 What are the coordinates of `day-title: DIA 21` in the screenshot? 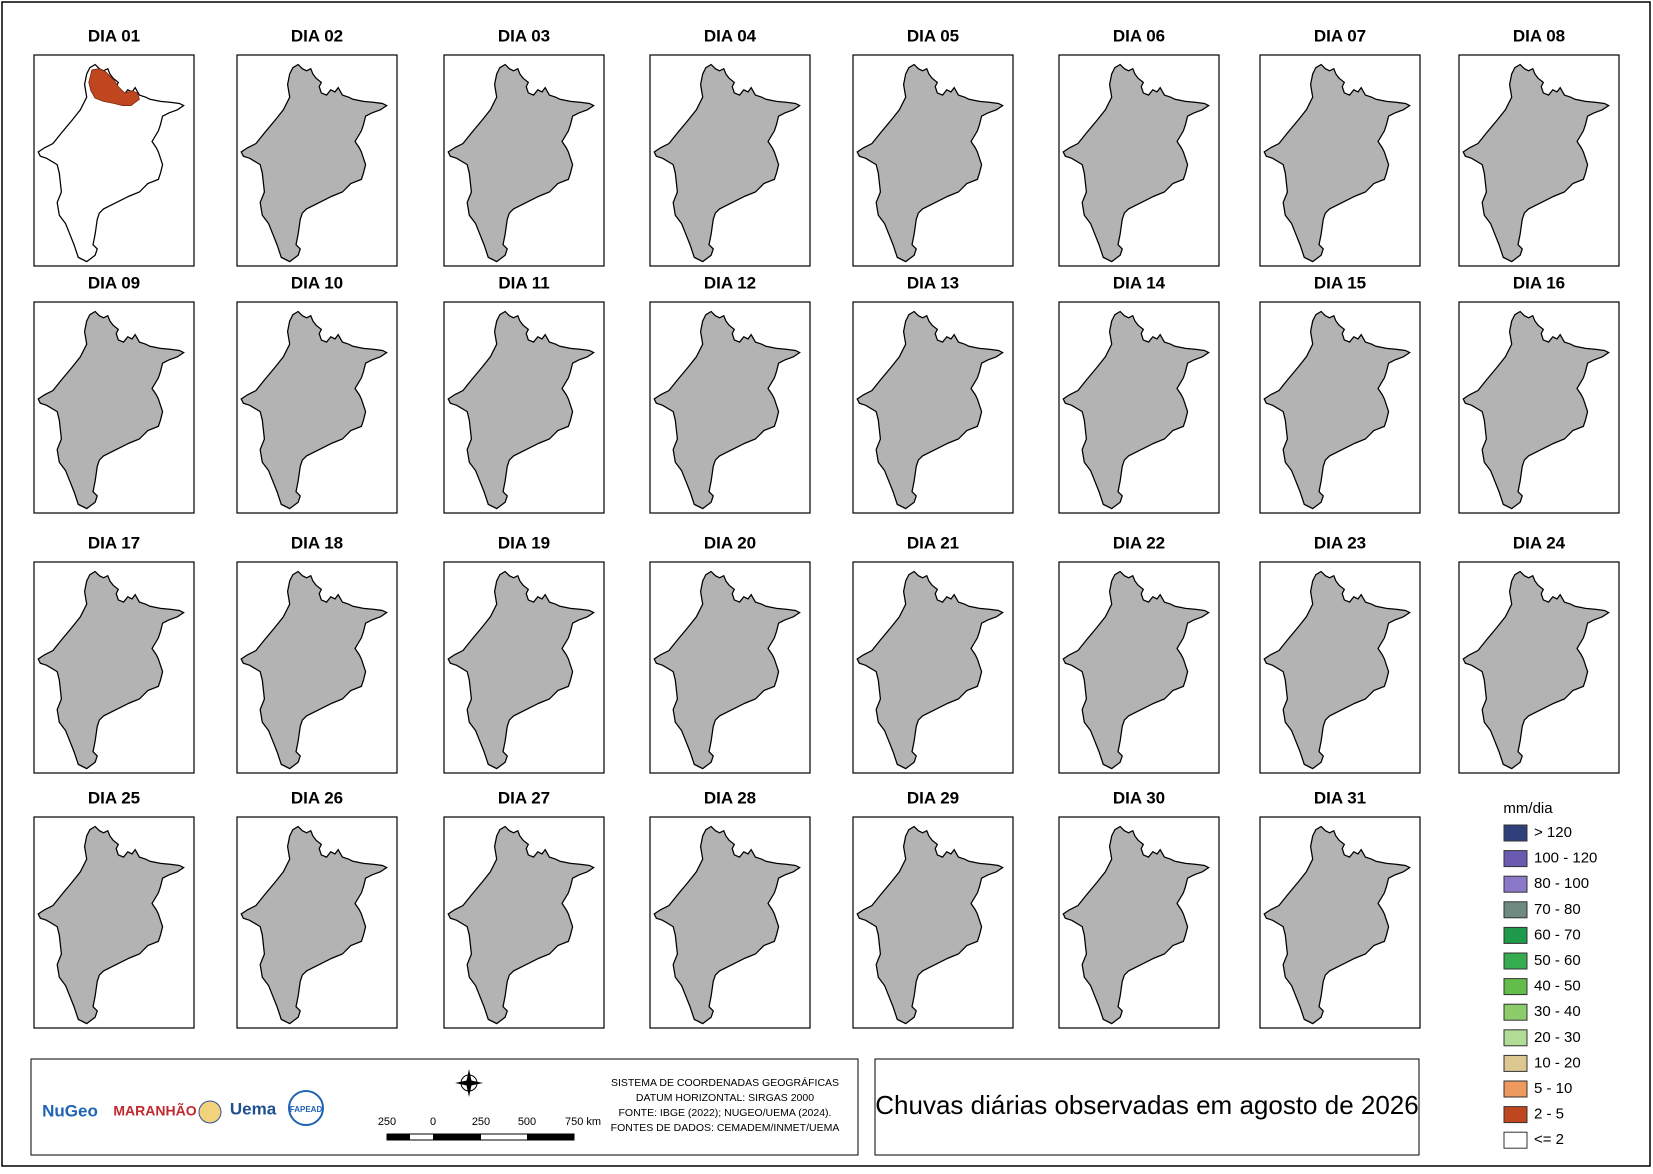 It's located at (933, 542).